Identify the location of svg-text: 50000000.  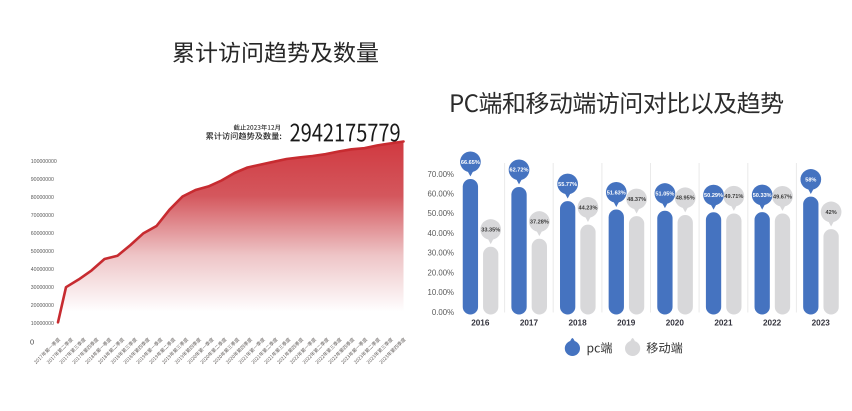
(42, 252).